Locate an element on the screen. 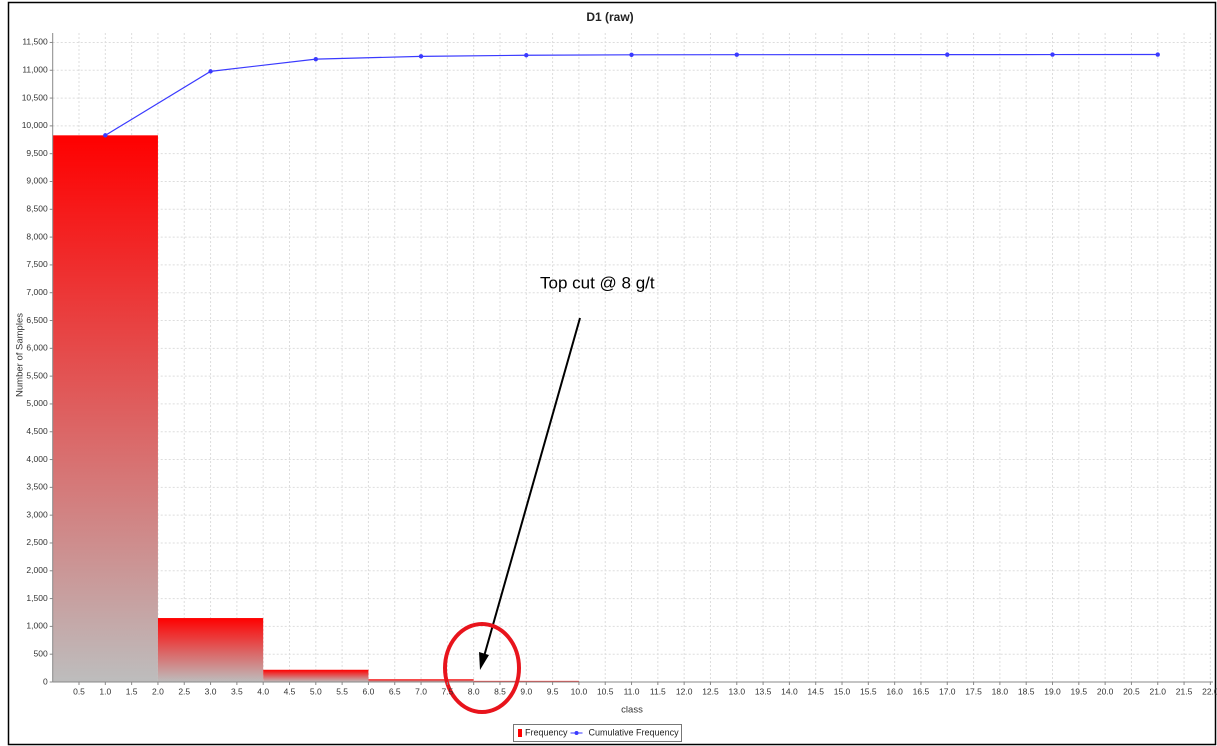 The image size is (1217, 746). y-tick-label: 10,500 is located at coordinates (35, 97).